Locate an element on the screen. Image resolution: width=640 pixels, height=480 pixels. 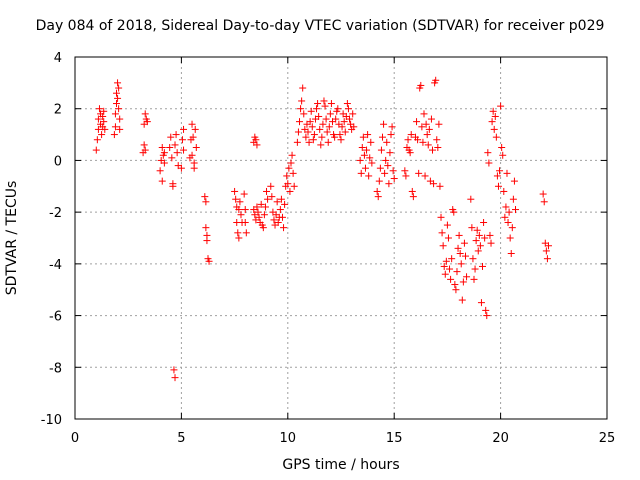
y-tick-label: -4 is located at coordinates (55, 265).